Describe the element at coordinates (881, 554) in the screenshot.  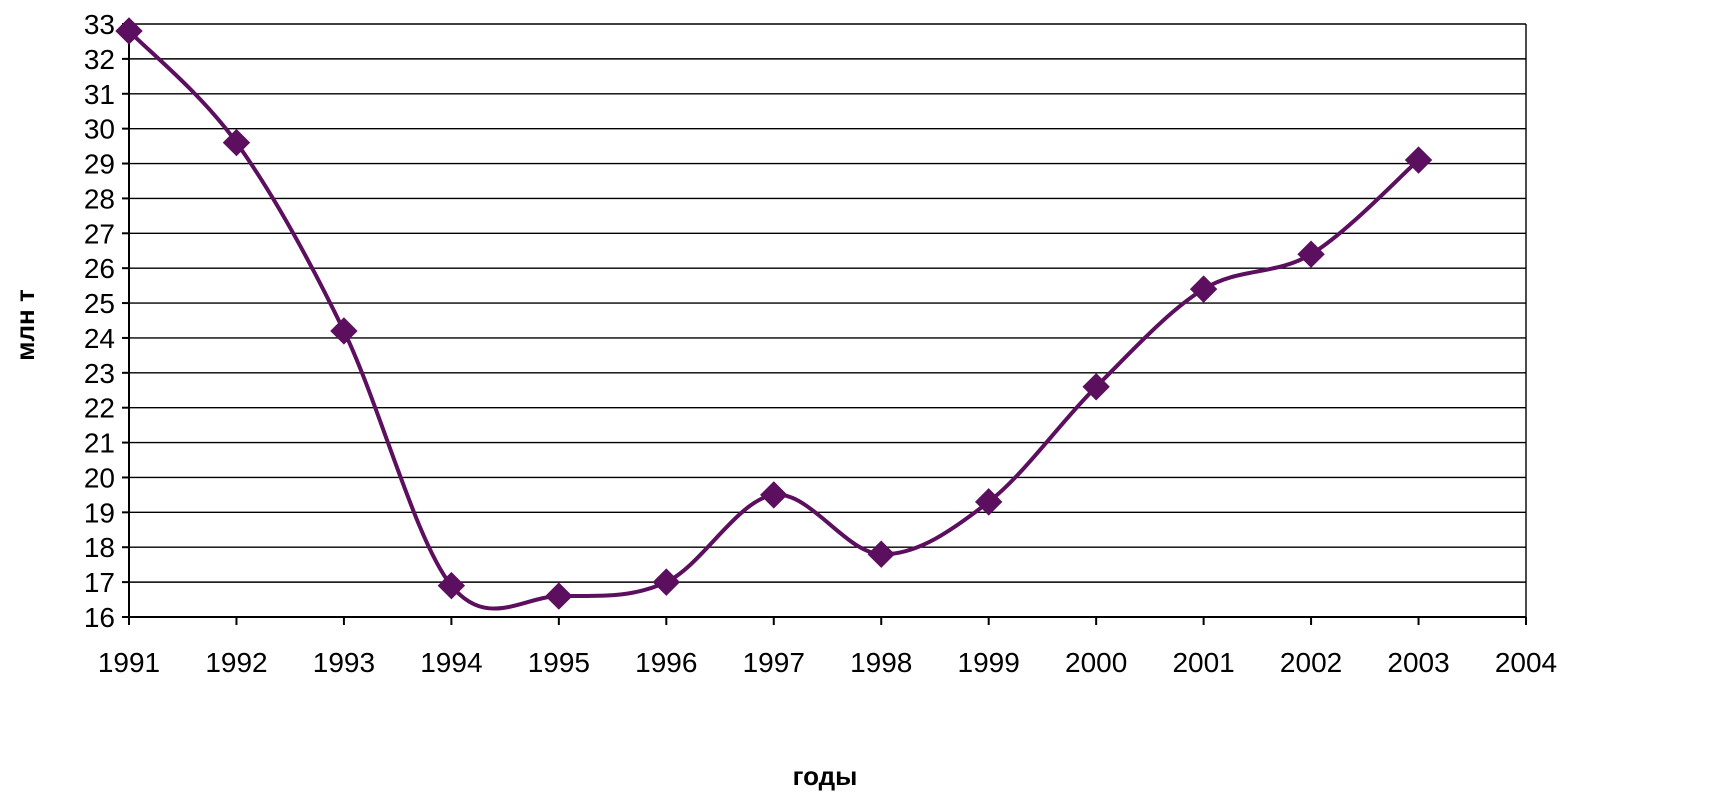
I see `data-point-1998` at that location.